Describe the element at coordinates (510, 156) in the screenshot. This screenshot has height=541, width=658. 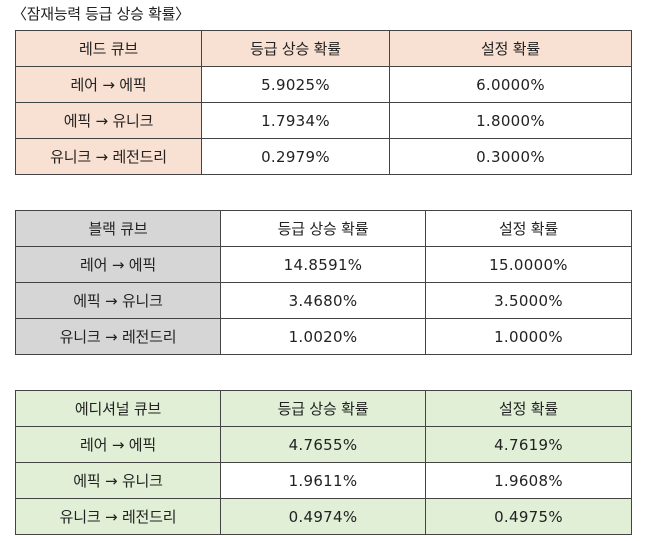
I see `set-rate: 0.3000%` at that location.